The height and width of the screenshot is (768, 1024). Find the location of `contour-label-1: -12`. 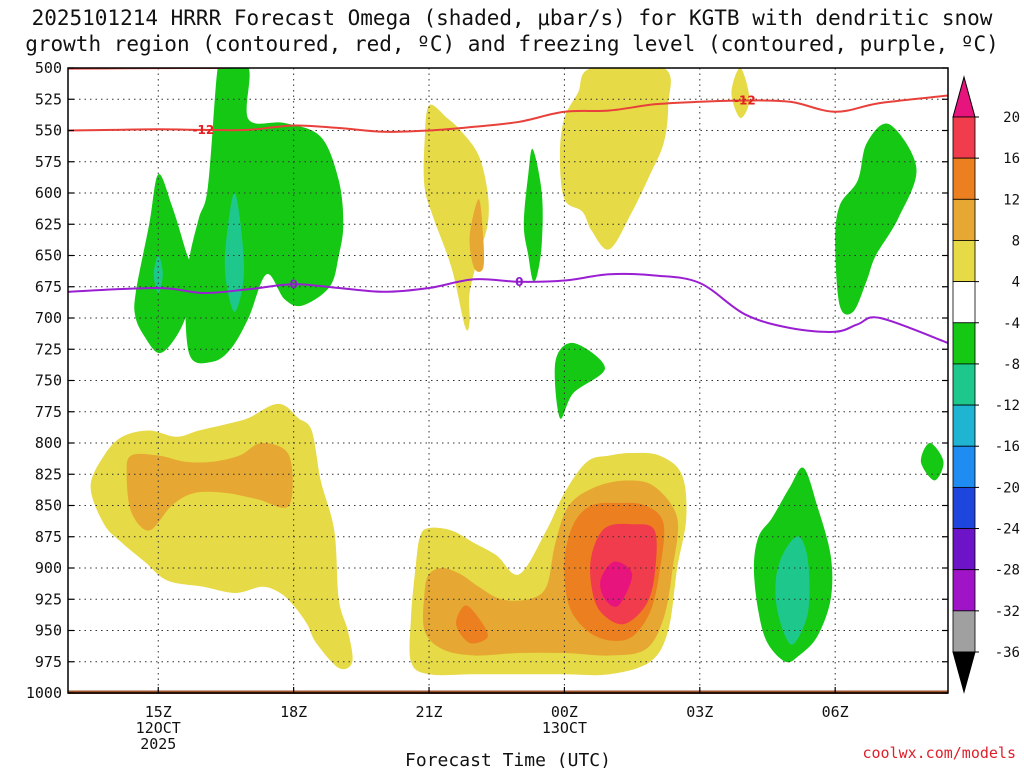

contour-label-1: -12 is located at coordinates (745, 101).